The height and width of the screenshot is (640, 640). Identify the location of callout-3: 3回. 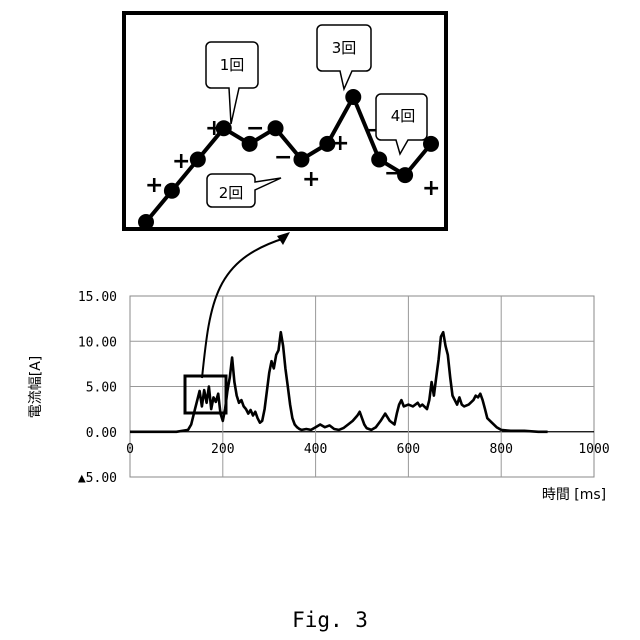
(344, 58).